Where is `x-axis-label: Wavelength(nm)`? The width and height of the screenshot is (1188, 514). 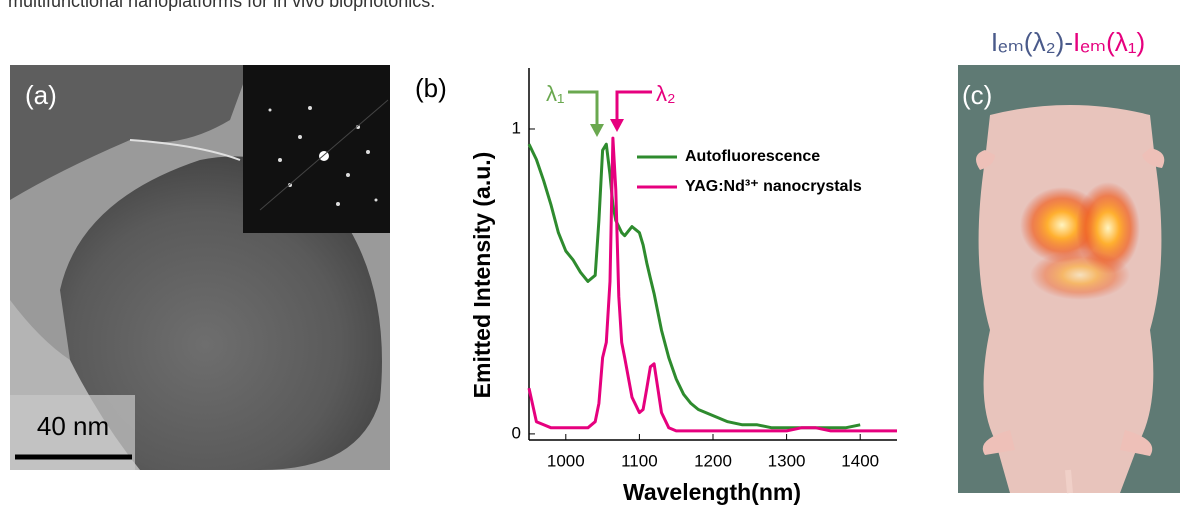 x-axis-label: Wavelength(nm) is located at coordinates (712, 492).